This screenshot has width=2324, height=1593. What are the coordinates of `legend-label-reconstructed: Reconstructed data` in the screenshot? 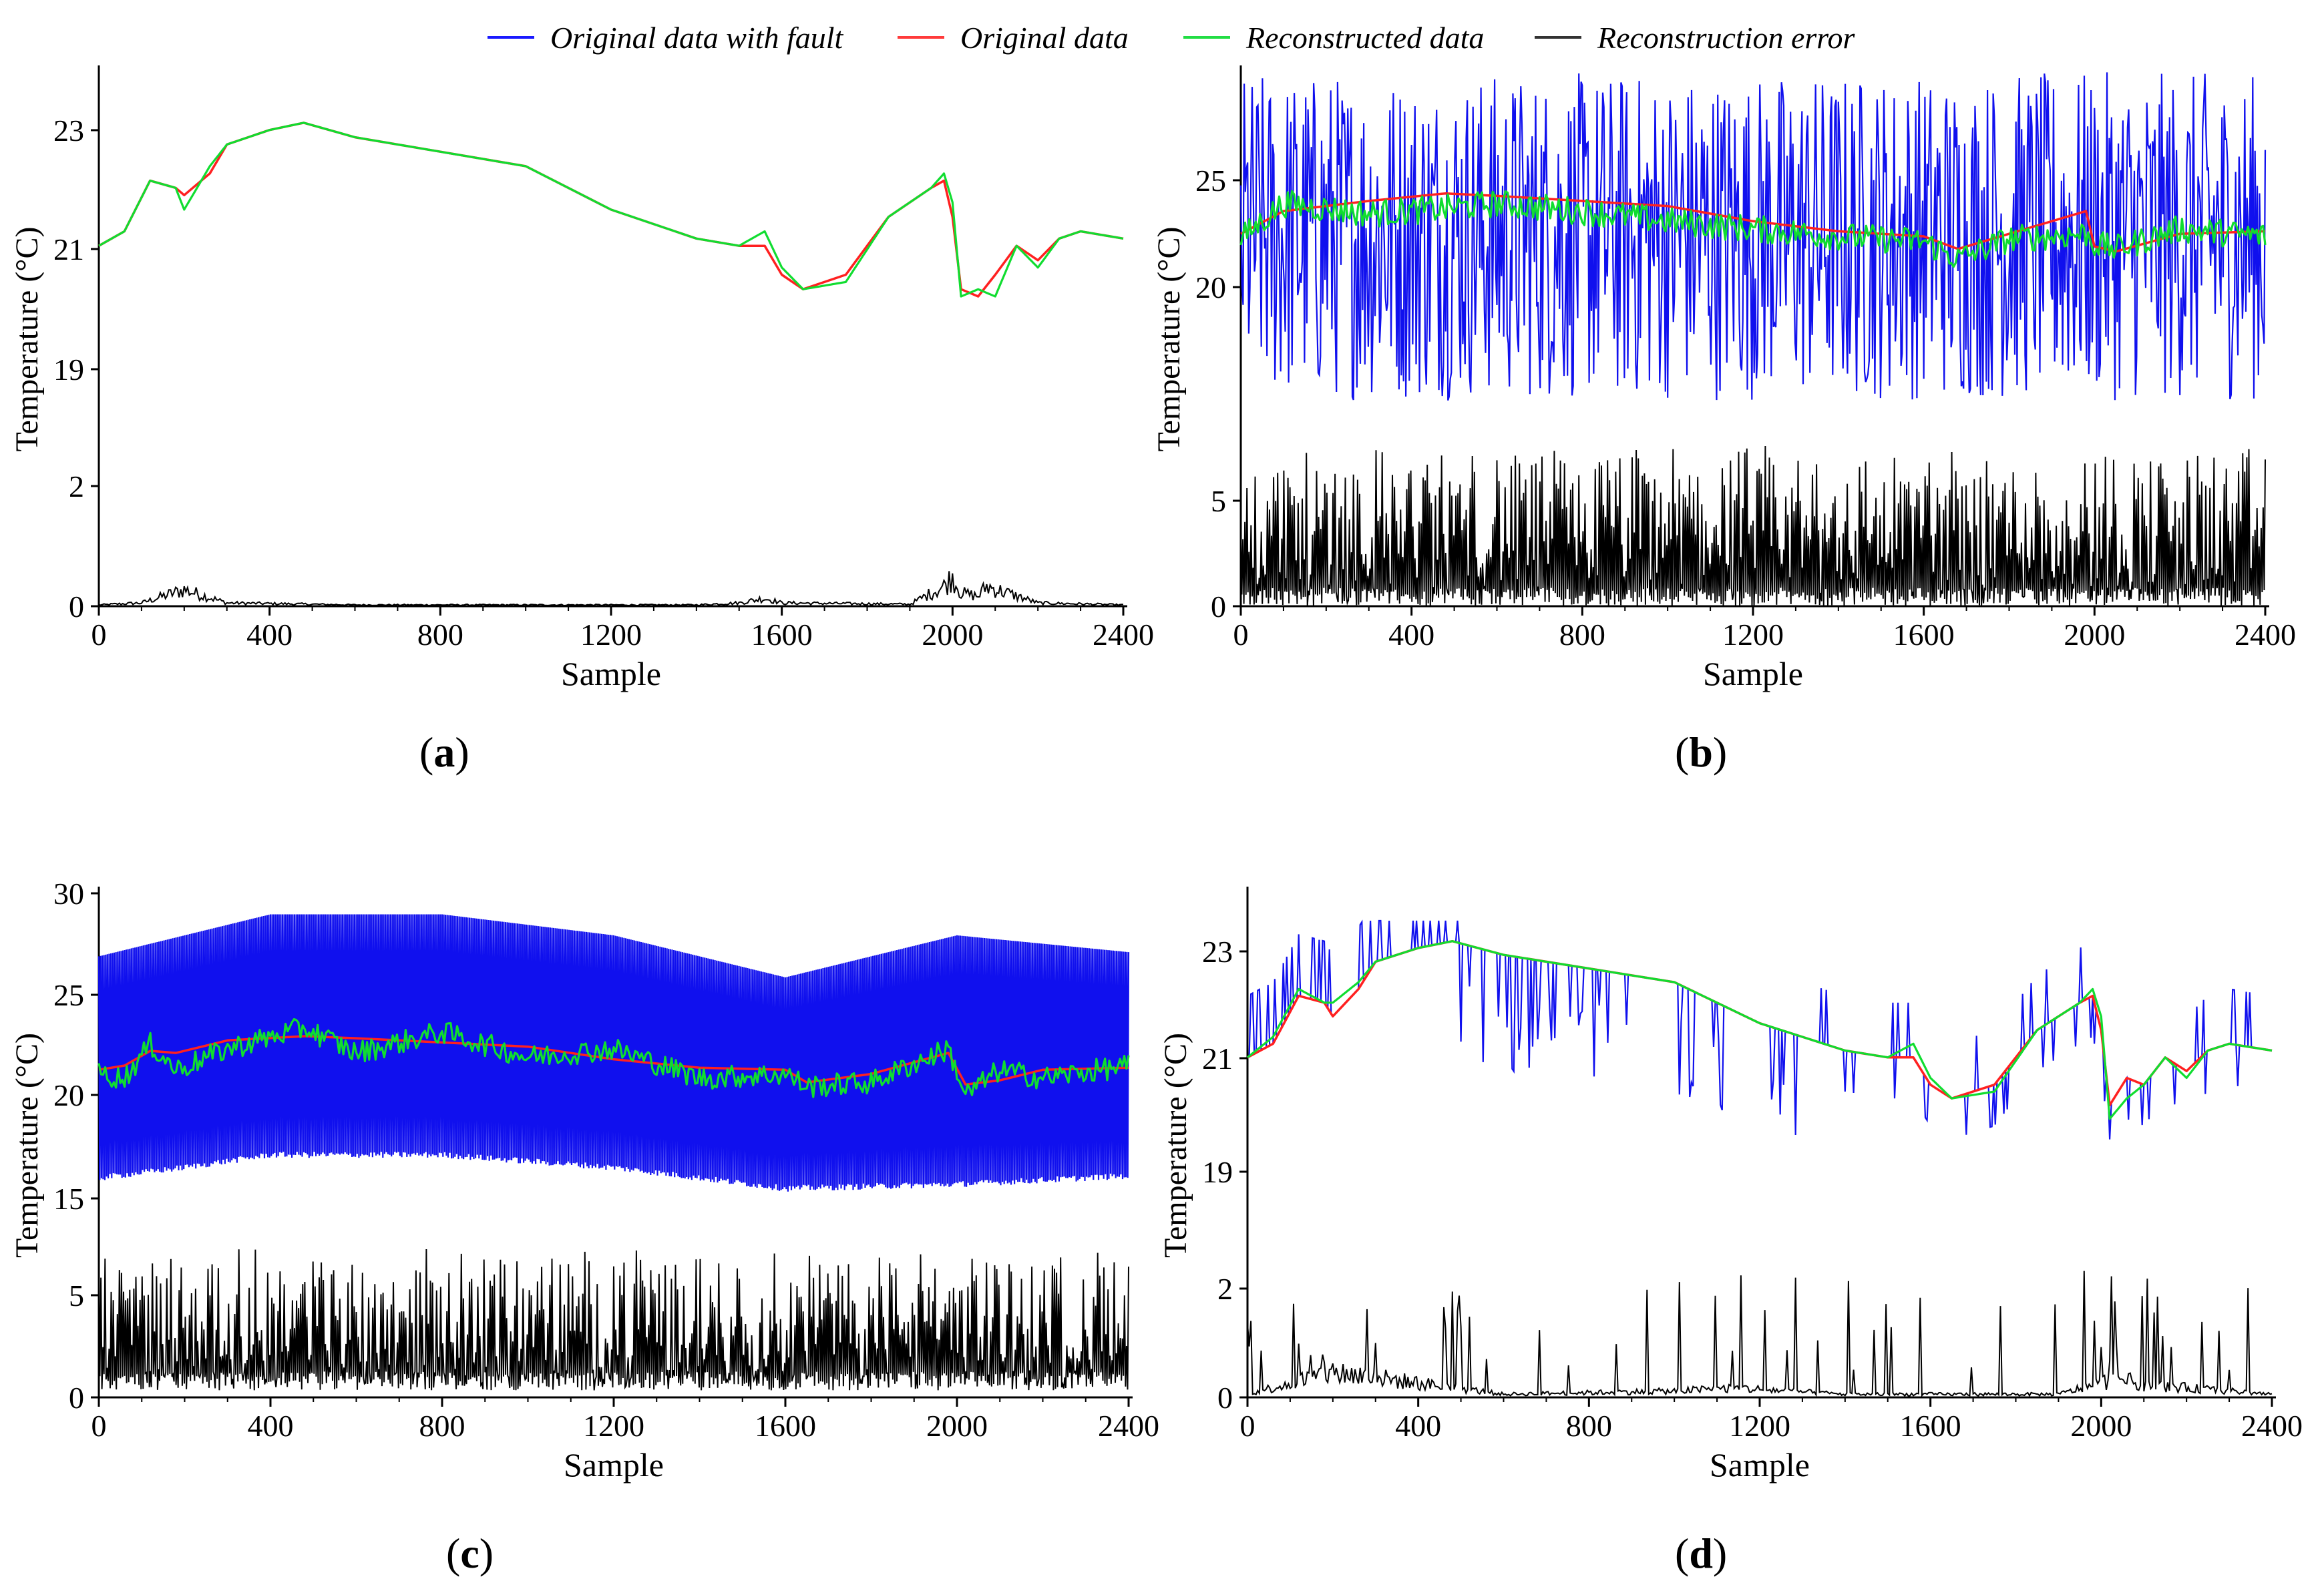 It's located at (1366, 38).